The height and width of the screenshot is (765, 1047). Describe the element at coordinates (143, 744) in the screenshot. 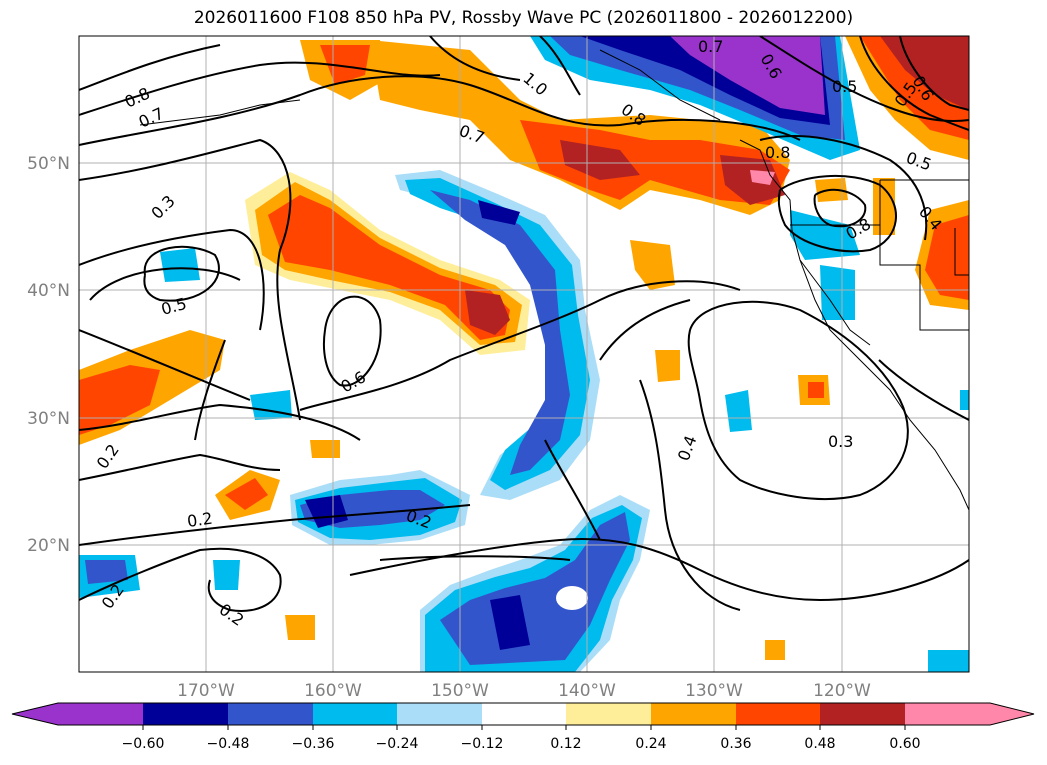

I see `colorbar-tick-label: −0.60` at that location.